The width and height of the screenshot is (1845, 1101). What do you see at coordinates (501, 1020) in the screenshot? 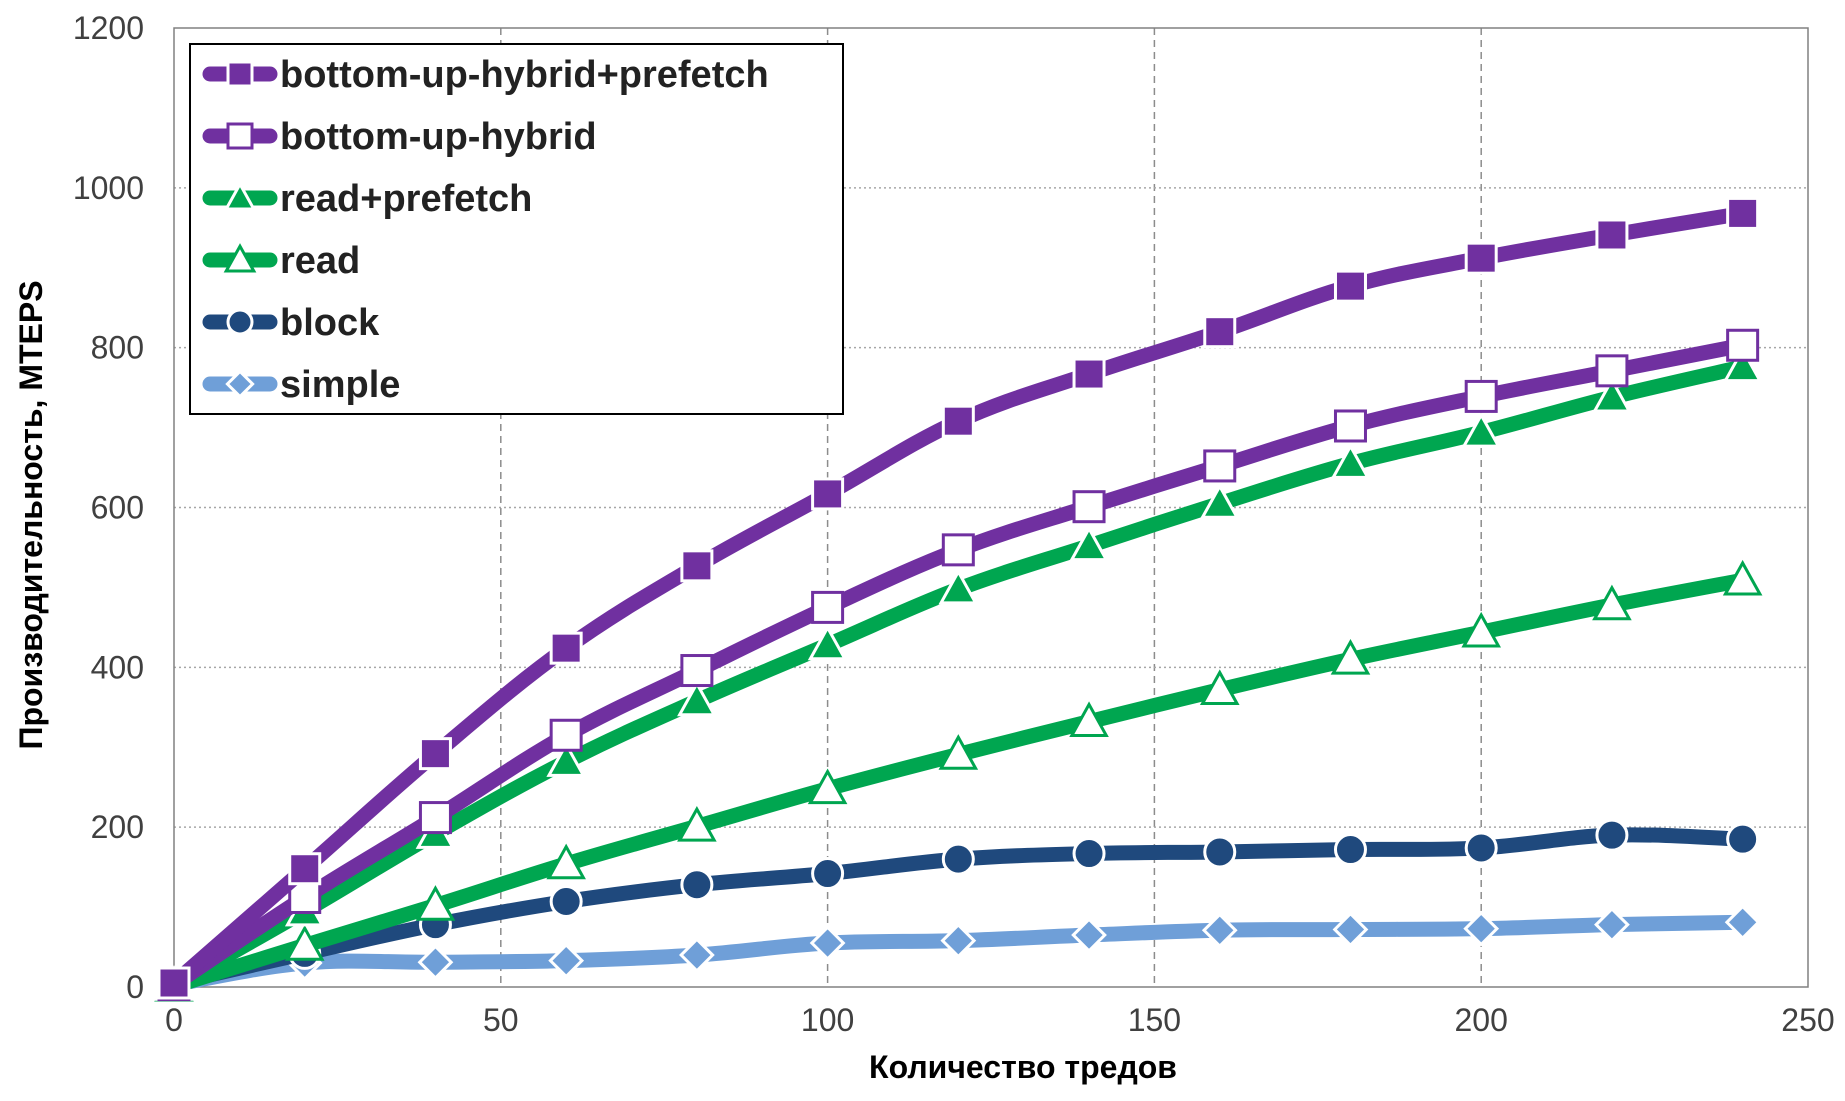
I see `x-tick-label: 50` at bounding box center [501, 1020].